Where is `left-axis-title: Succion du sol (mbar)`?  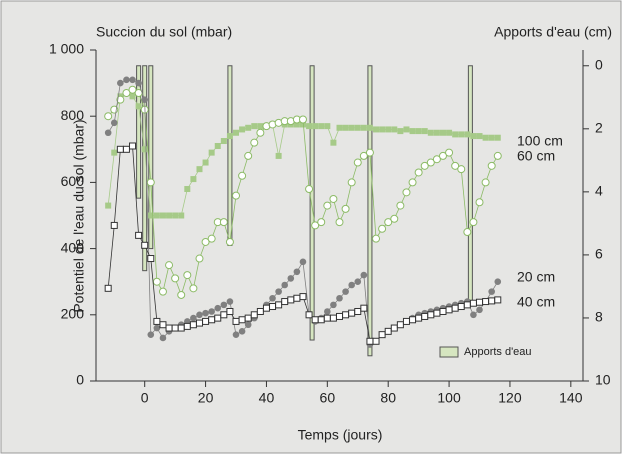
left-axis-title: Succion du sol (mbar) is located at coordinates (164, 32).